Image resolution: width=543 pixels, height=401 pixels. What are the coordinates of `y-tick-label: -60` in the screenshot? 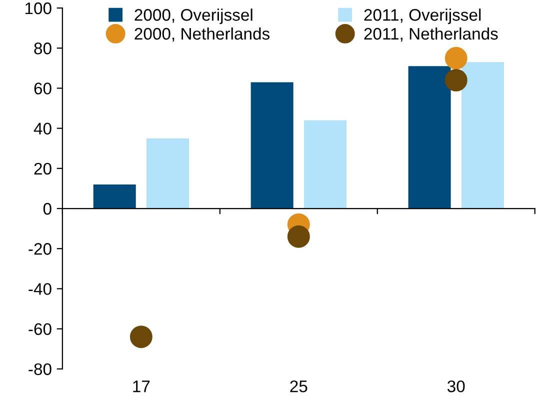 It's located at (40, 329).